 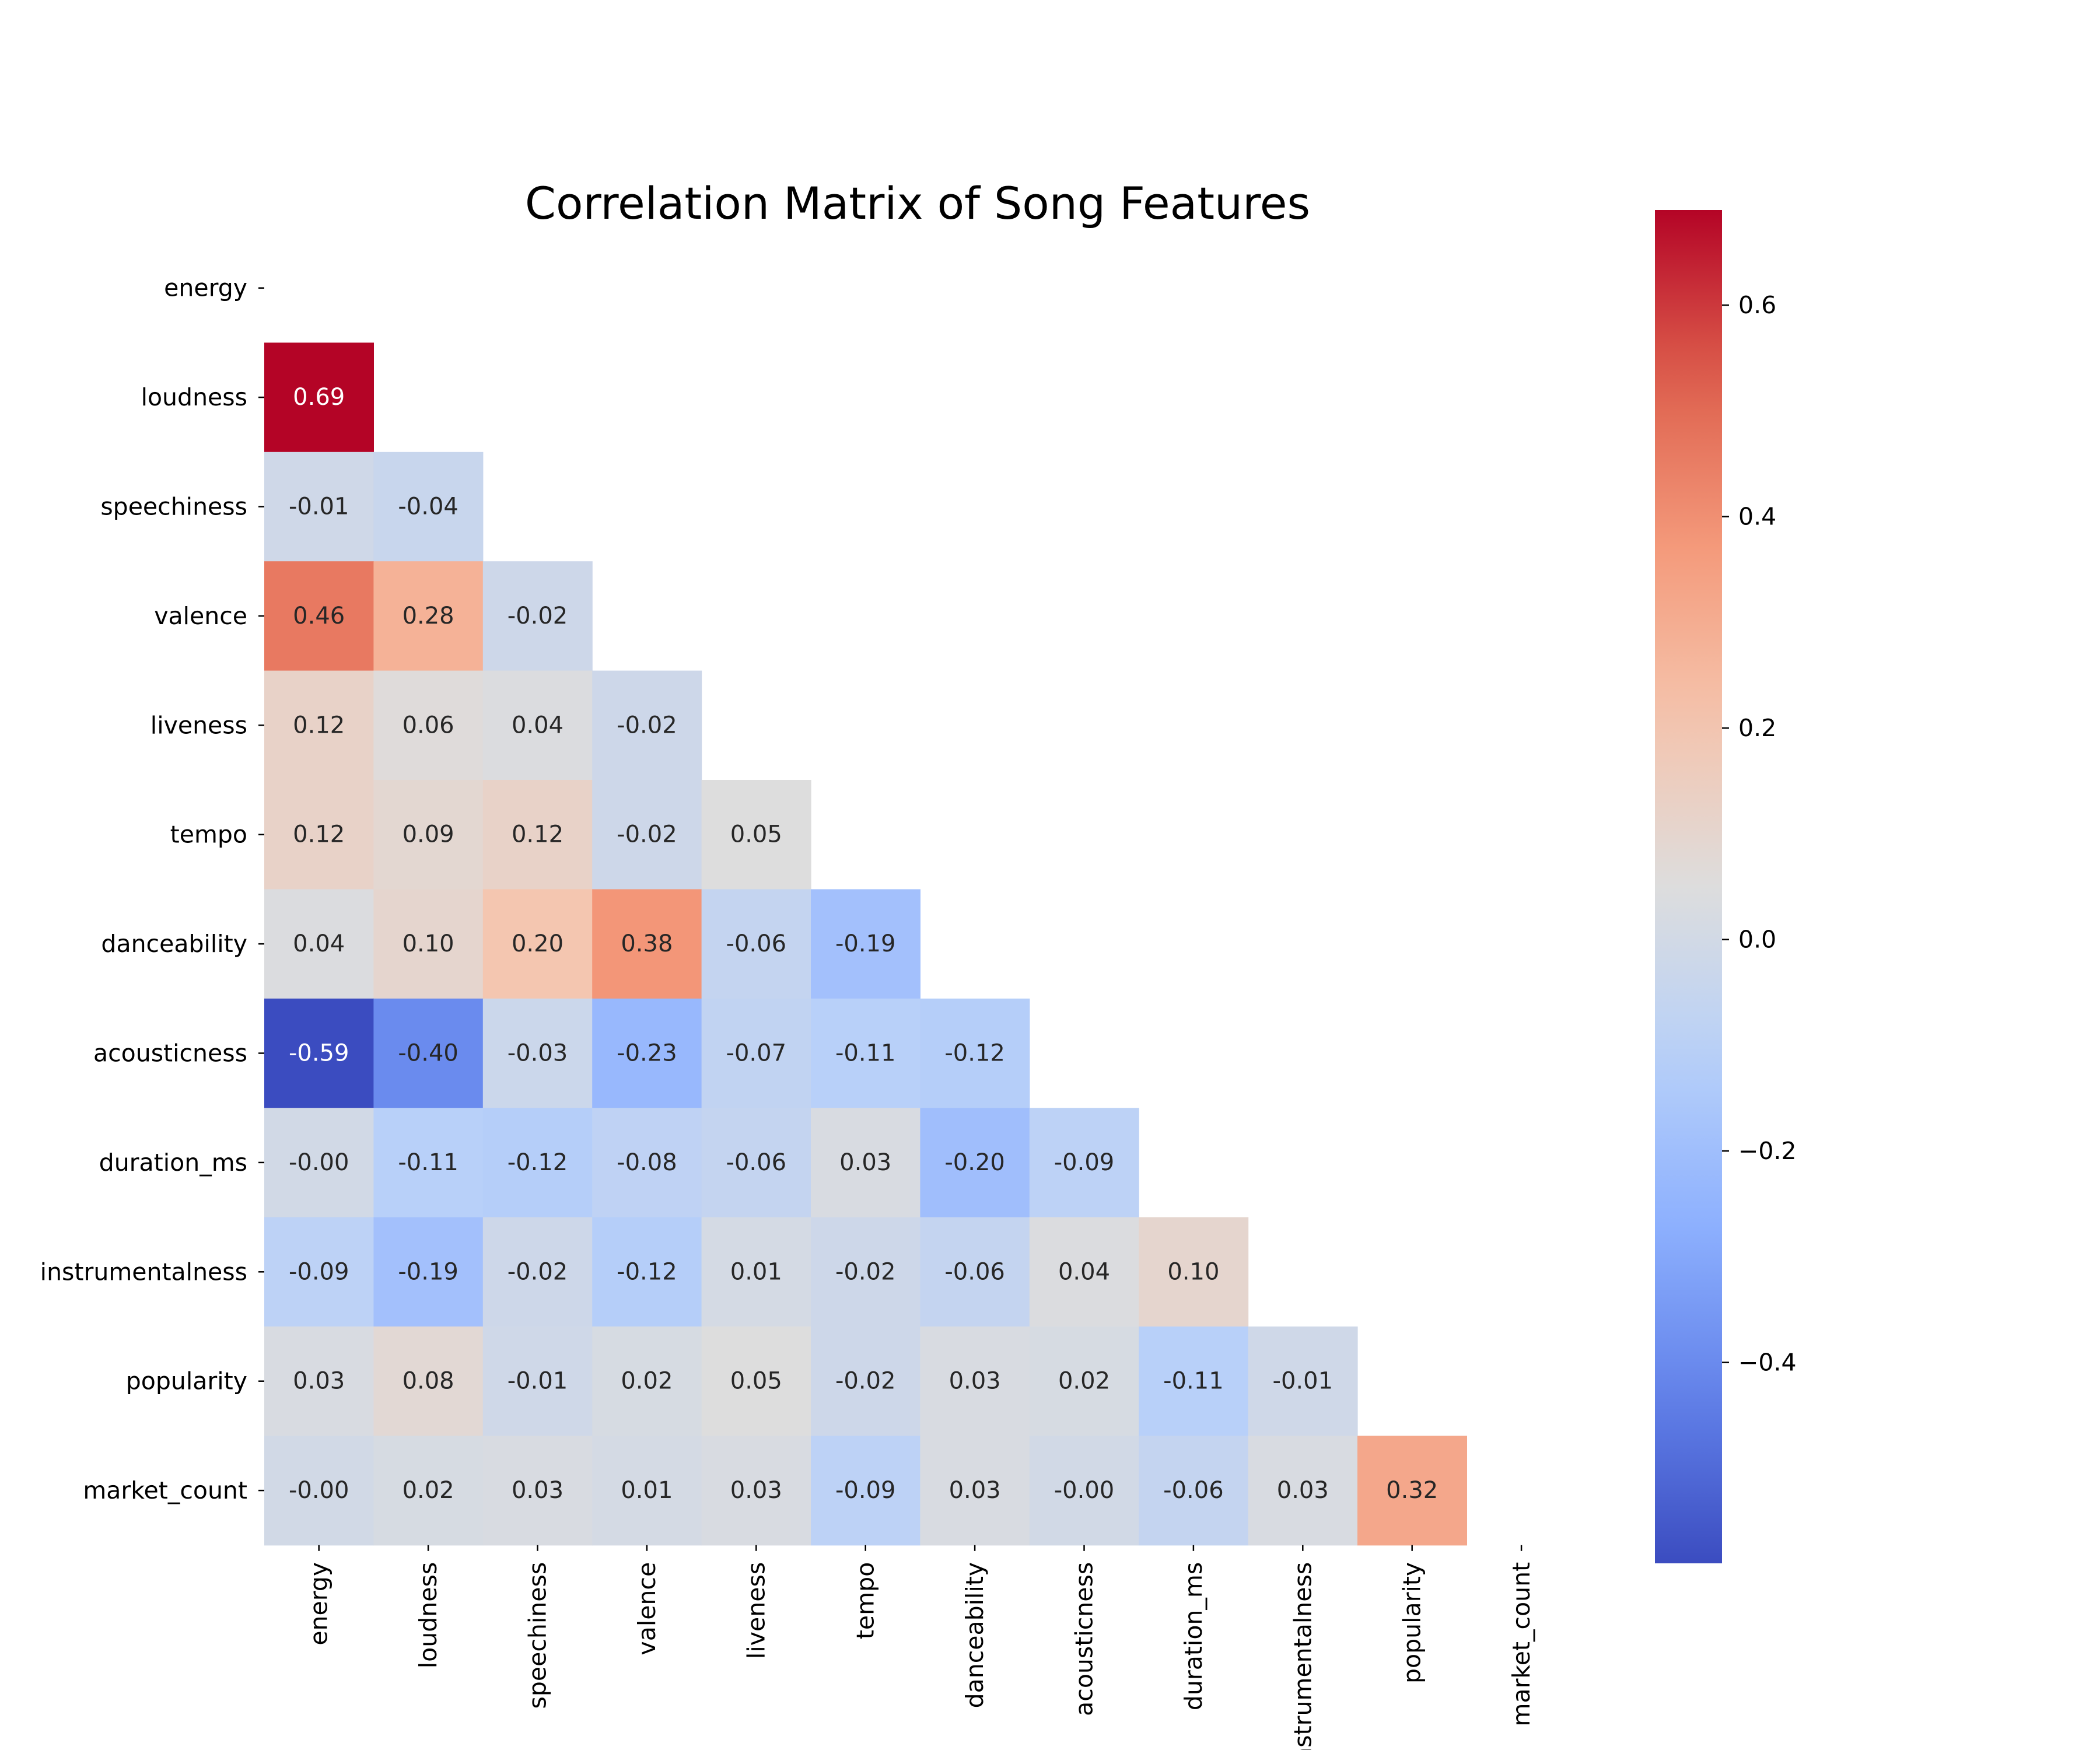 I want to click on heatmap-cell-instrumentalness-energy, so click(x=319, y=1272).